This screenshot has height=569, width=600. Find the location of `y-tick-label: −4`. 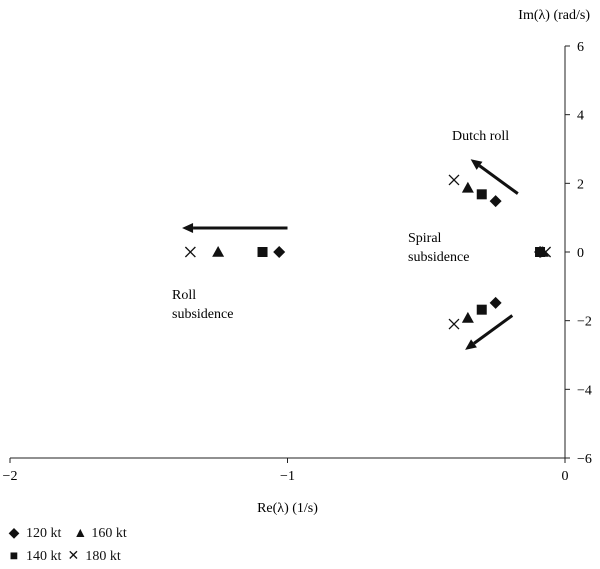

y-tick-label: −4 is located at coordinates (584, 390).